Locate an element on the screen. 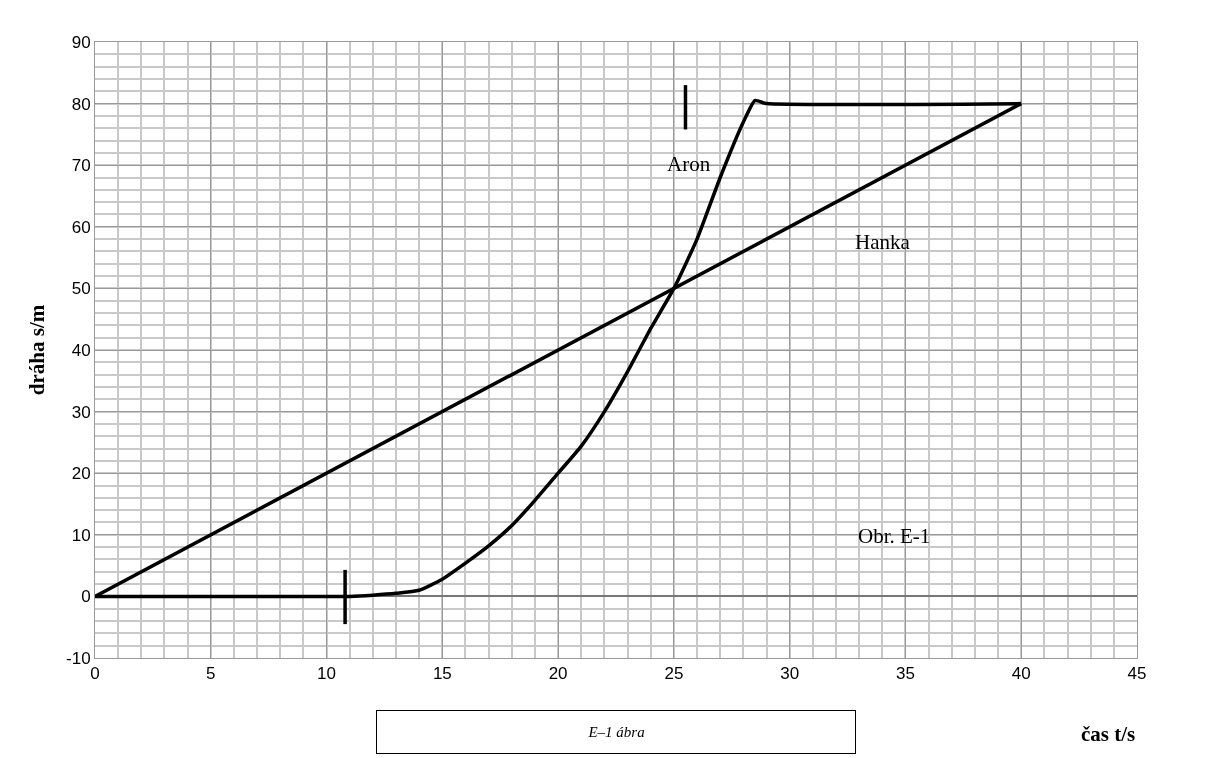  x-tick-label: 15 is located at coordinates (442, 674).